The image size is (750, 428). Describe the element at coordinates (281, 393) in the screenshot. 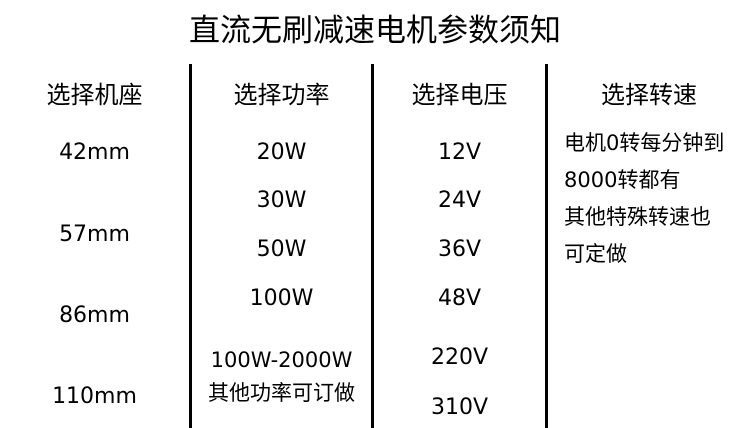

I see `cell-power-custom-note: 其他功率可订做` at that location.